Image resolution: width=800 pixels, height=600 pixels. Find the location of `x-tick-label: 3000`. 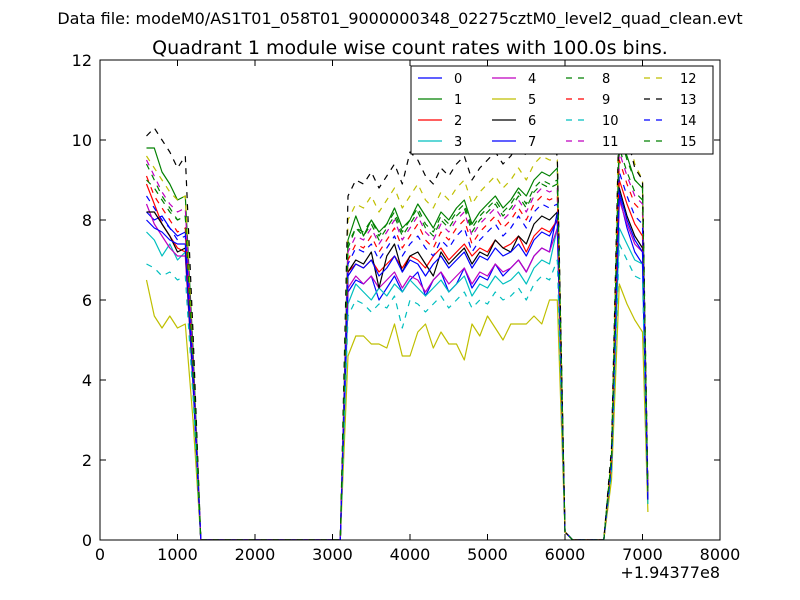

x-tick-label: 3000 is located at coordinates (332, 554).